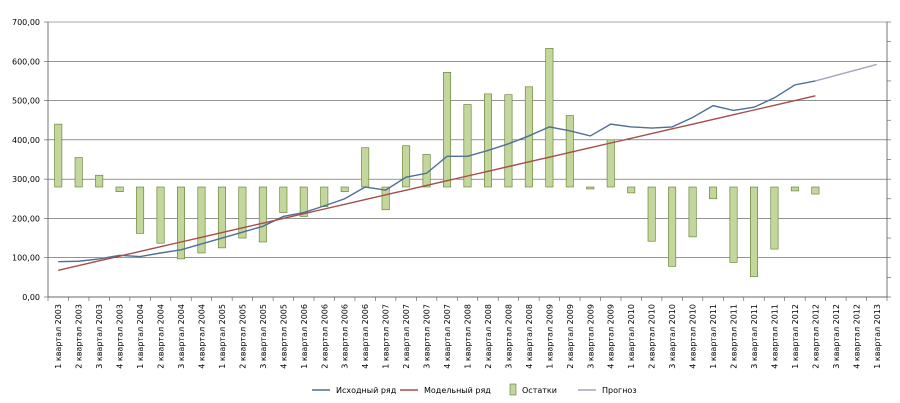 The width and height of the screenshot is (900, 403). What do you see at coordinates (79, 336) in the screenshot?
I see `x-tick-label: 2 квартал 2003` at bounding box center [79, 336].